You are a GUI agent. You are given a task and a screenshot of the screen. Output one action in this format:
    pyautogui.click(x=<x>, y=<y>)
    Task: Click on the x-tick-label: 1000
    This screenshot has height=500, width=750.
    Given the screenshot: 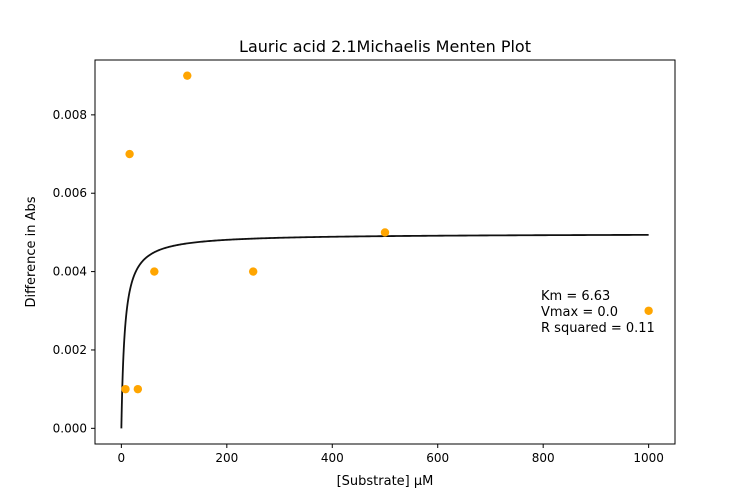 What is the action you would take?
    pyautogui.click(x=648, y=458)
    